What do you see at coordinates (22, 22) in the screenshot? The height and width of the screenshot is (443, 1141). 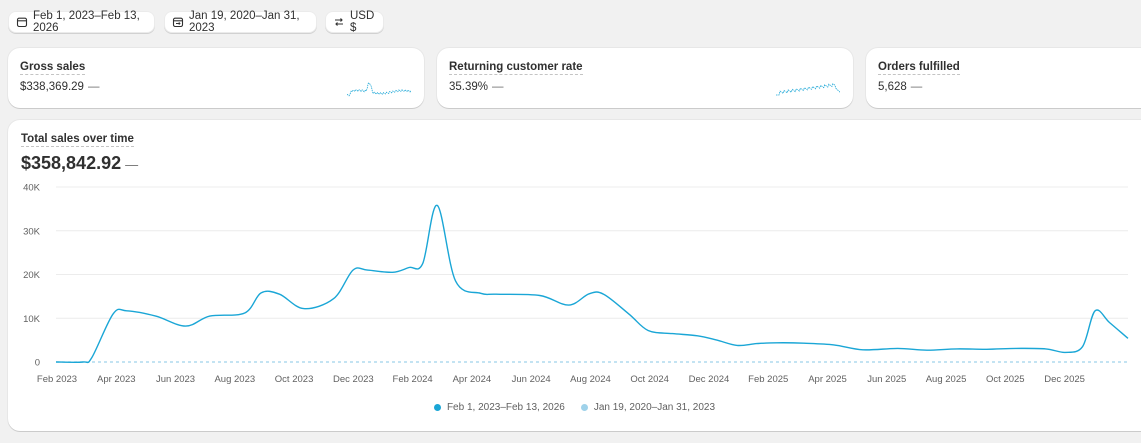 I see `calendar-icon` at bounding box center [22, 22].